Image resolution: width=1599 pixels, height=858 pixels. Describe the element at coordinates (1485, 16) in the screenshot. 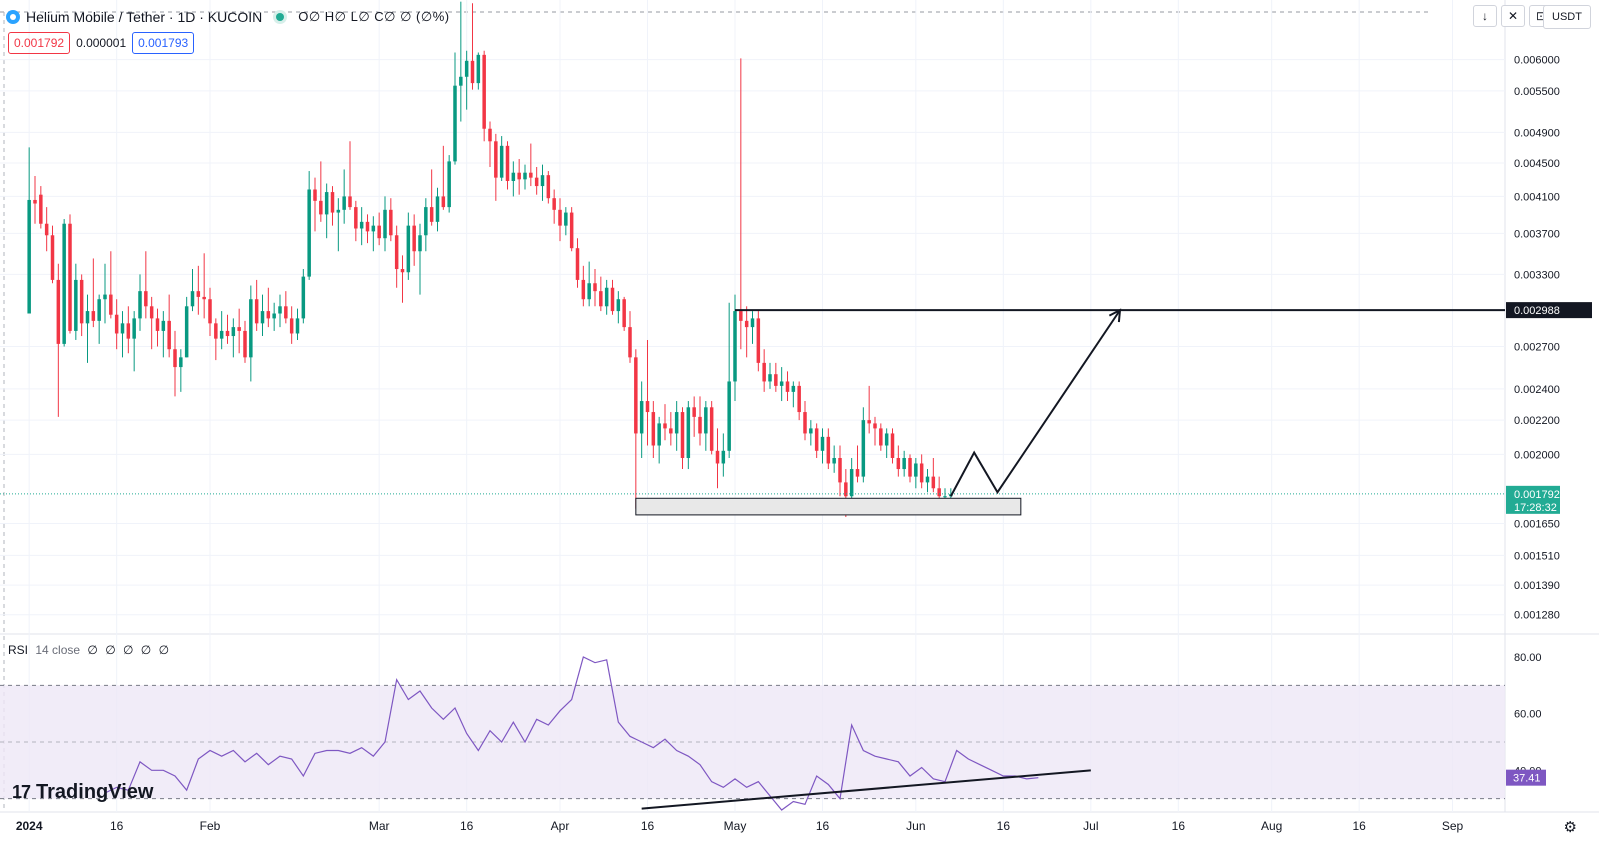

I see `arrow-down-icon: ↓` at that location.